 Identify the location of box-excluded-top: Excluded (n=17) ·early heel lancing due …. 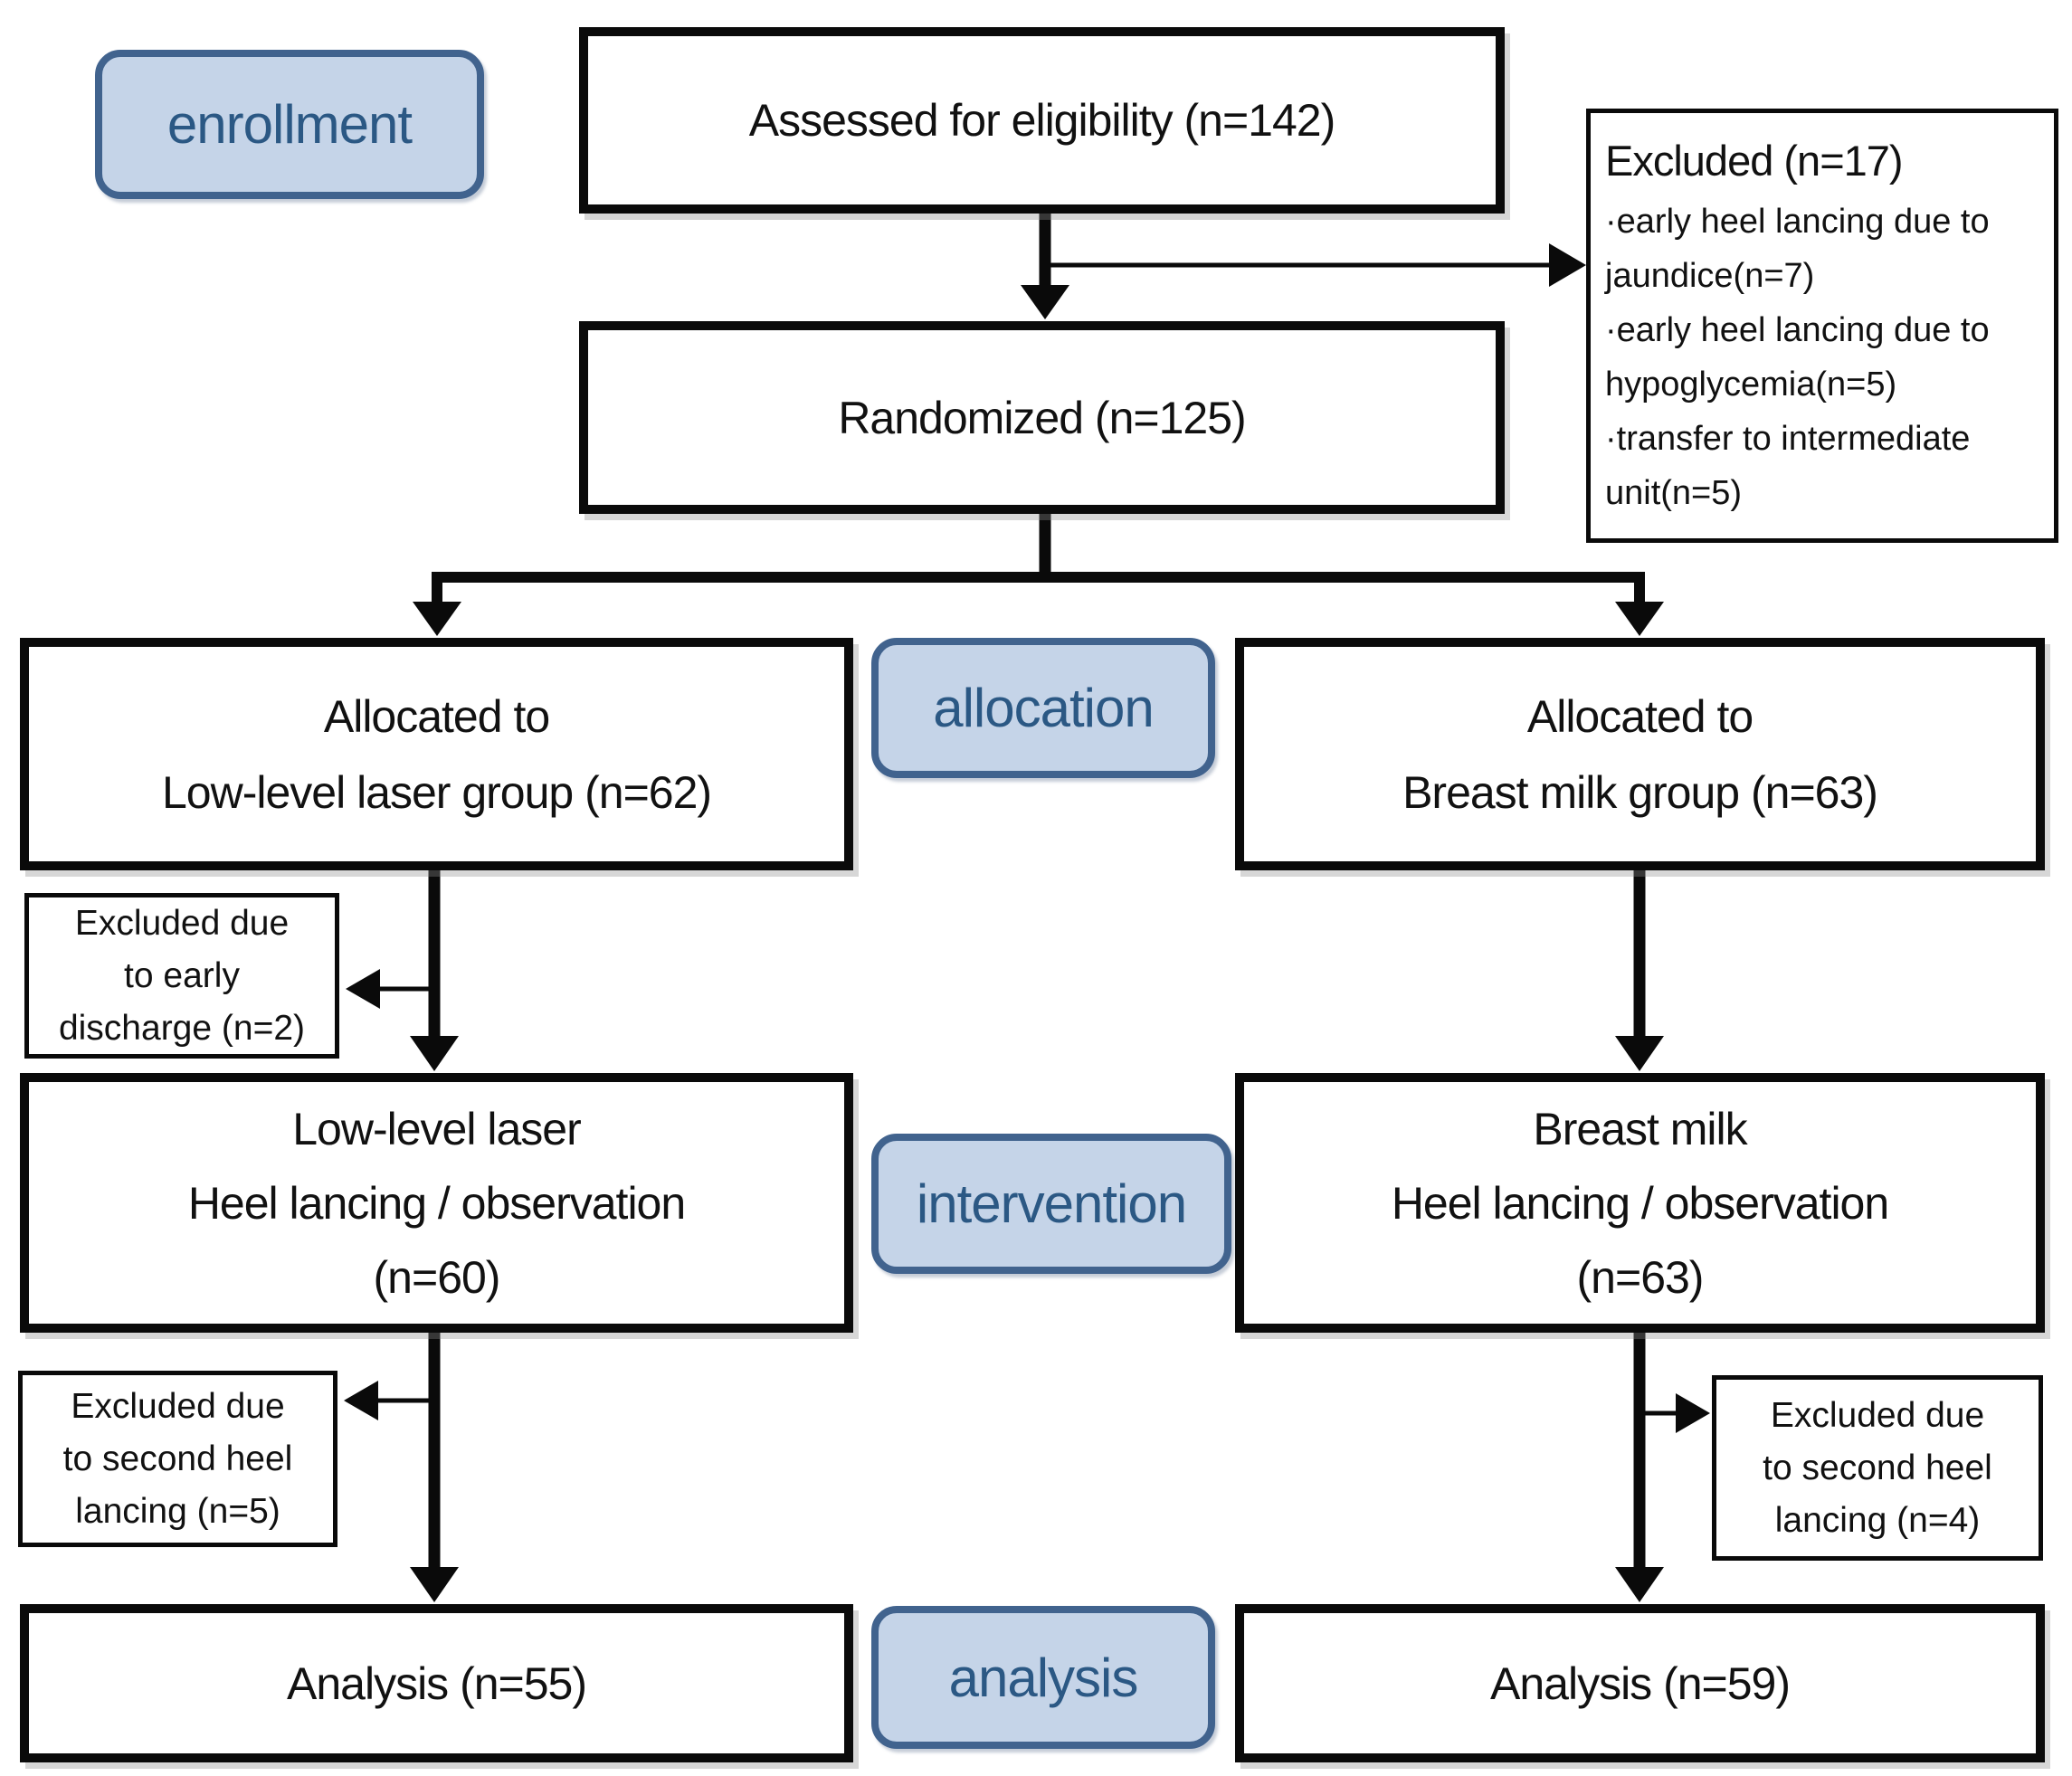
(1822, 326).